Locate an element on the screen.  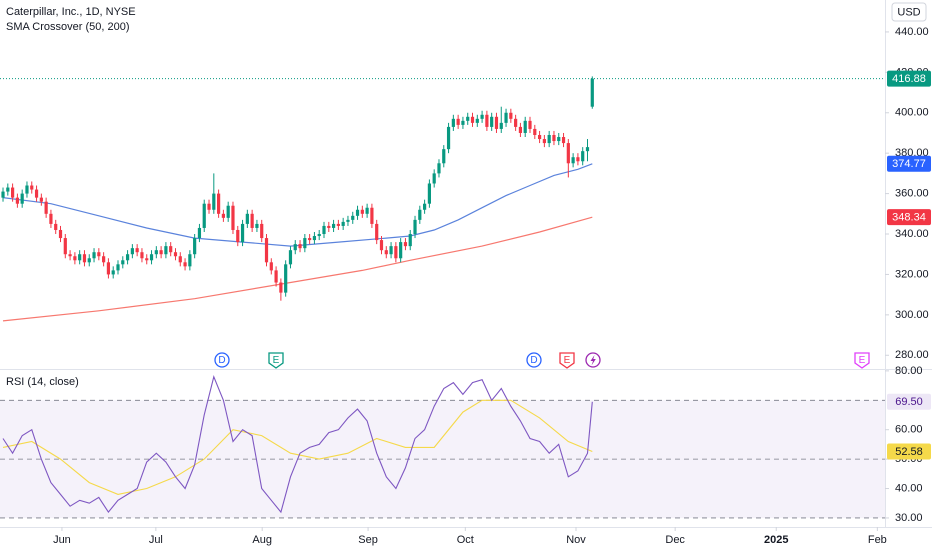
y-tick-label: 440.00 is located at coordinates (912, 32).